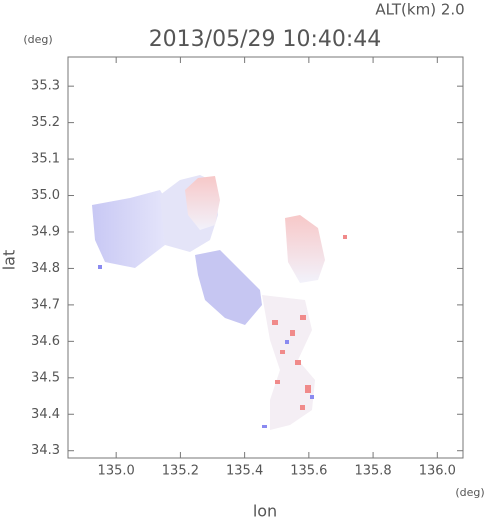  Describe the element at coordinates (469, 492) in the screenshot. I see `x-unit: (deg)` at that location.